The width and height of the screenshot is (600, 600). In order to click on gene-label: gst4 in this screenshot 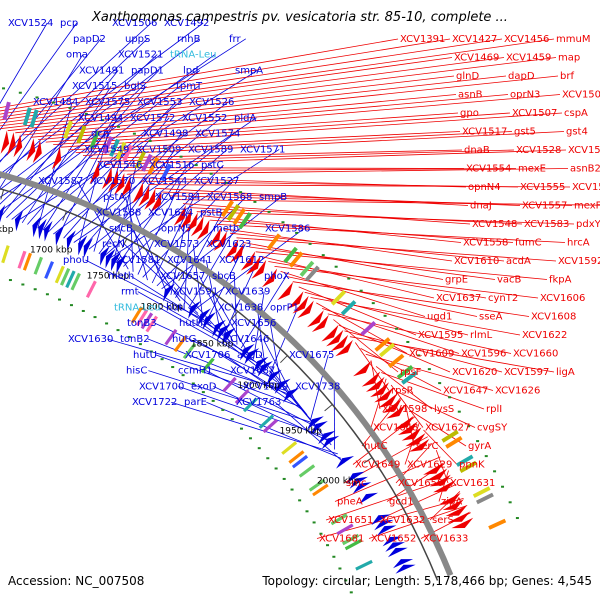, I will do `click(577, 132)`.